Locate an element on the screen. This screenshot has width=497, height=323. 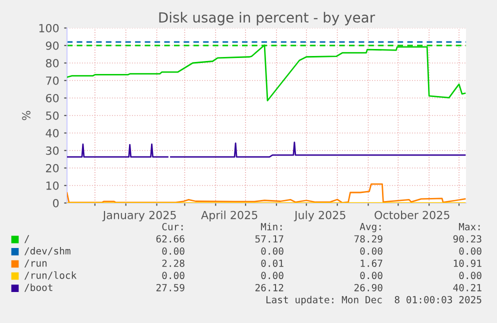
x-tick-label: January 2025 is located at coordinates (139, 216).